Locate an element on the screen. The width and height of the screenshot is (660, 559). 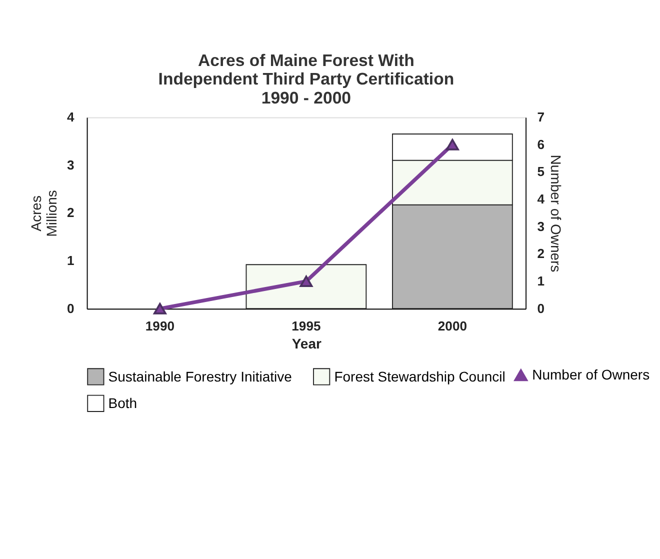
y2-tick-label: 5 is located at coordinates (541, 172).